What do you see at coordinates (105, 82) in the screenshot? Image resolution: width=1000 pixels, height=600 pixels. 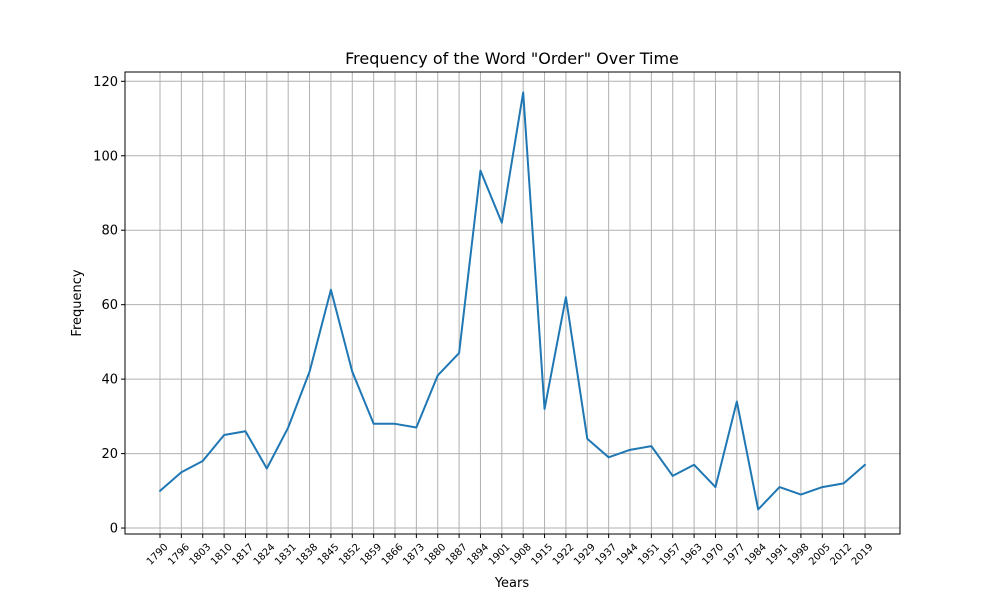 I see `y-tick-label: 120` at bounding box center [105, 82].